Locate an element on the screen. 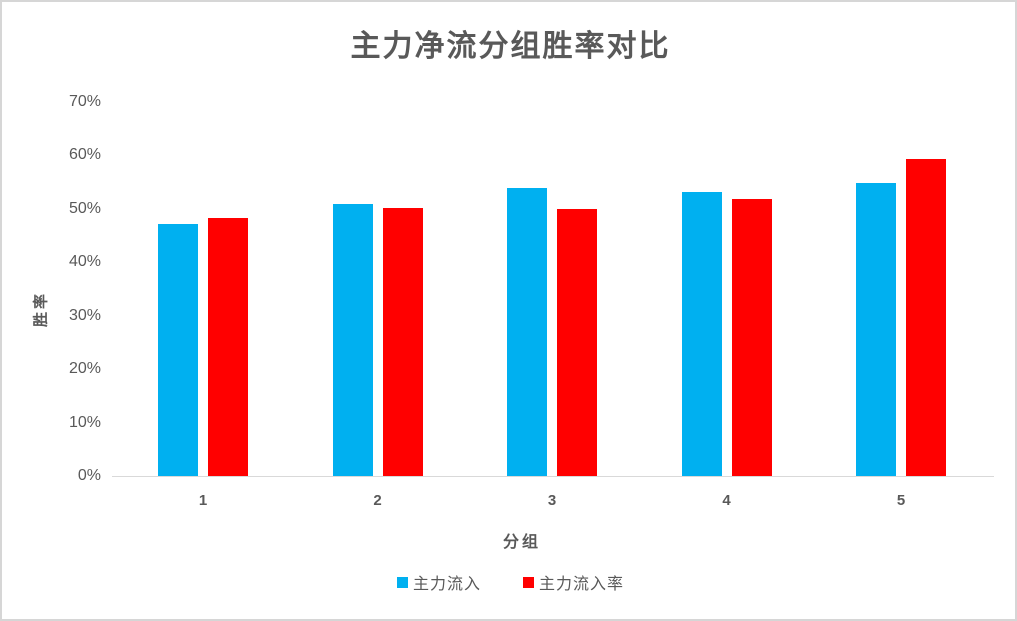 Image resolution: width=1017 pixels, height=621 pixels. y-tick-label: 10% is located at coordinates (84, 422).